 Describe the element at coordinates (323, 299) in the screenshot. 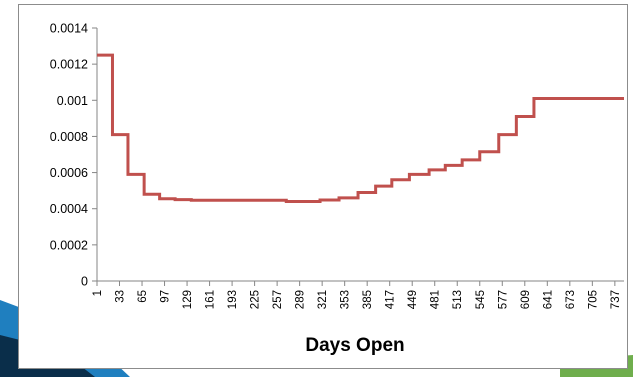

I see `x-tick-label: 321` at that location.